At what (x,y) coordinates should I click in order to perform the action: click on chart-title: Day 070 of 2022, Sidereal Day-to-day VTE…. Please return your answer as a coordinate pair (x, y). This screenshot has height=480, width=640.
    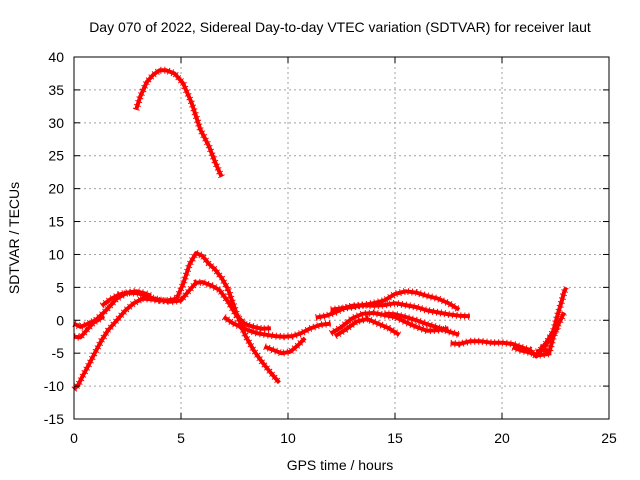
    Looking at the image, I should click on (340, 27).